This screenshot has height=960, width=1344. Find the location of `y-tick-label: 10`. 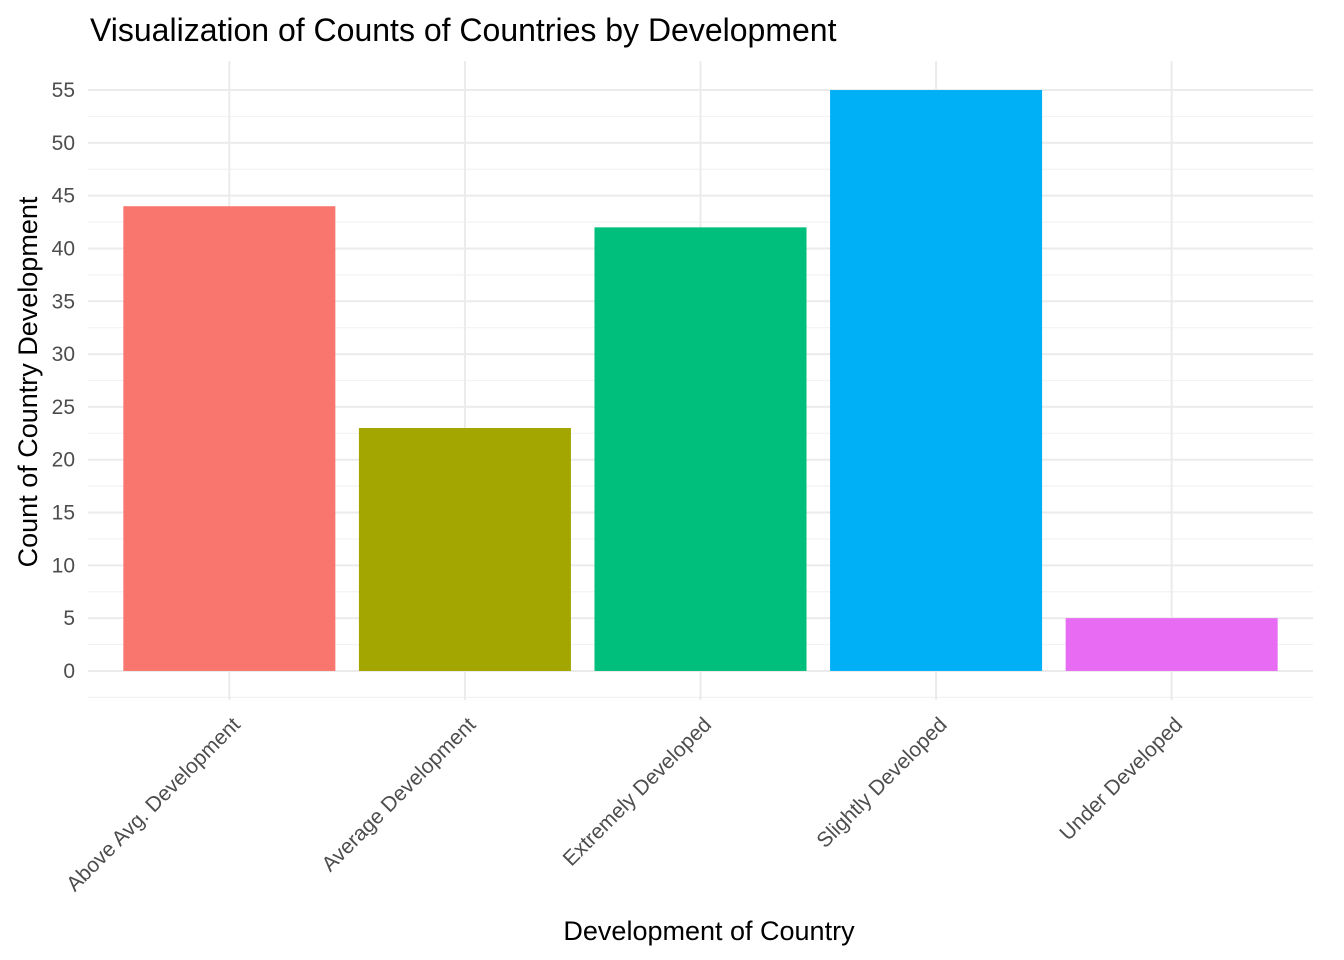

y-tick-label: 10 is located at coordinates (63, 565).